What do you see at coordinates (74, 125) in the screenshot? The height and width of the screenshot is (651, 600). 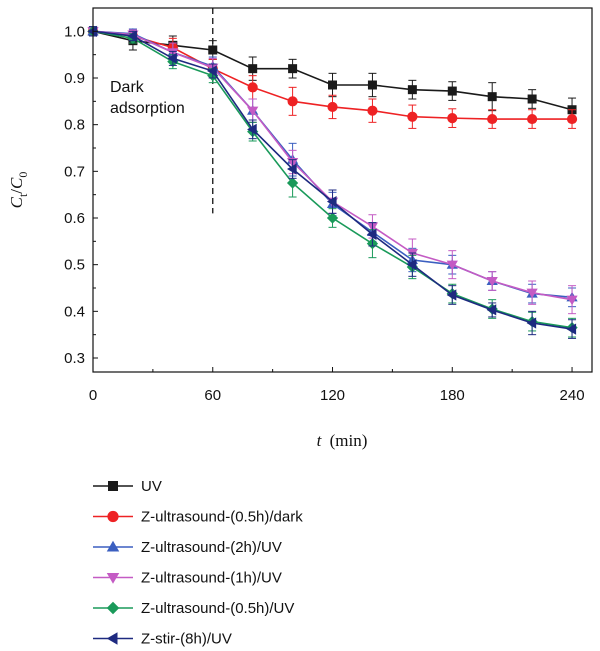 I see `y-tick-label: 0.8` at bounding box center [74, 125].